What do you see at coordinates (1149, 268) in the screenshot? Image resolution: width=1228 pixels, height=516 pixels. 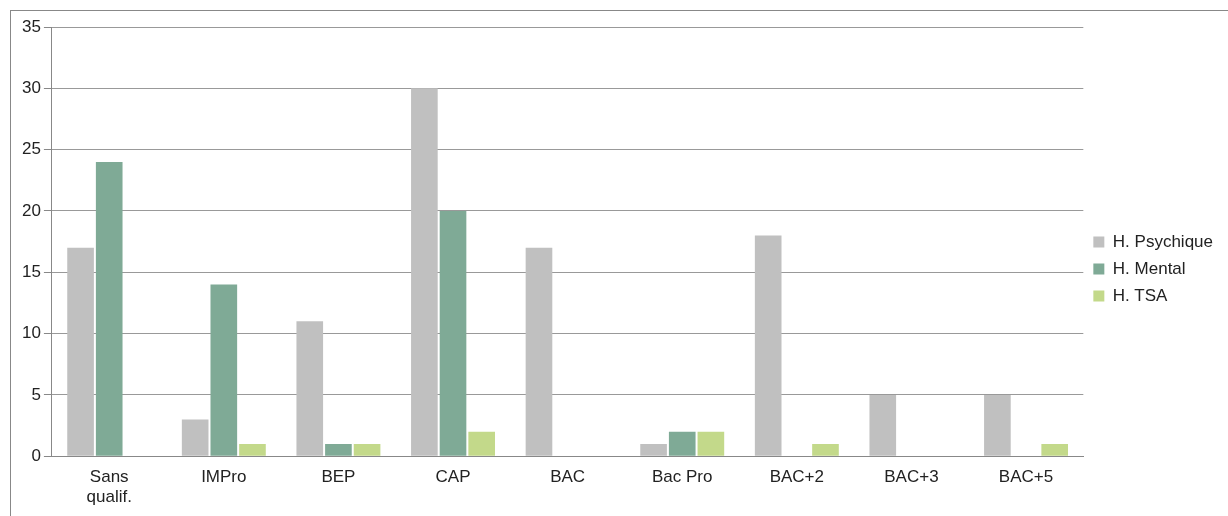 I see `legend-label: H. Mental` at bounding box center [1149, 268].